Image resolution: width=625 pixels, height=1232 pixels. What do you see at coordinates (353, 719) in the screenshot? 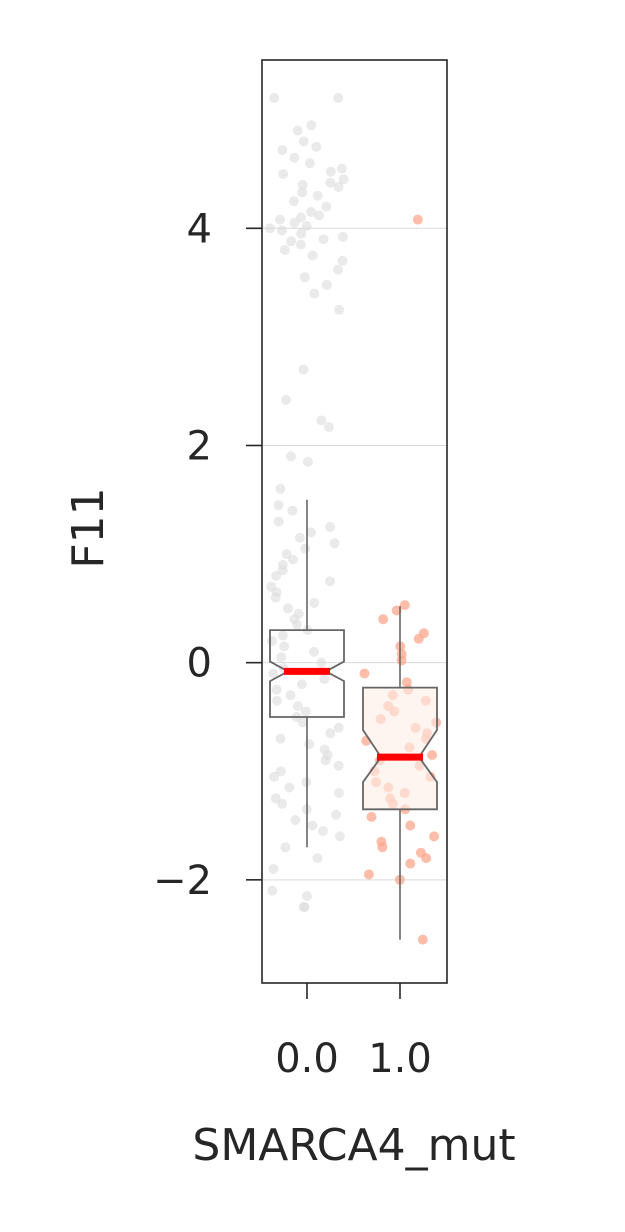
I see `boxes` at bounding box center [353, 719].